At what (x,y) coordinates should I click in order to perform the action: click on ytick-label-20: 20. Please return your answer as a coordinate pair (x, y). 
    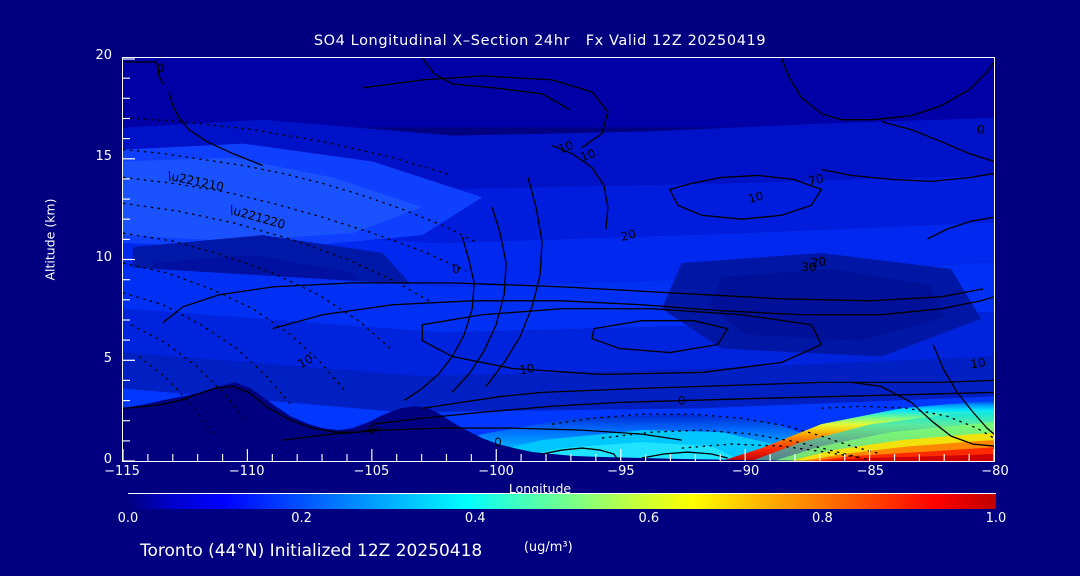
    Looking at the image, I should click on (103, 55).